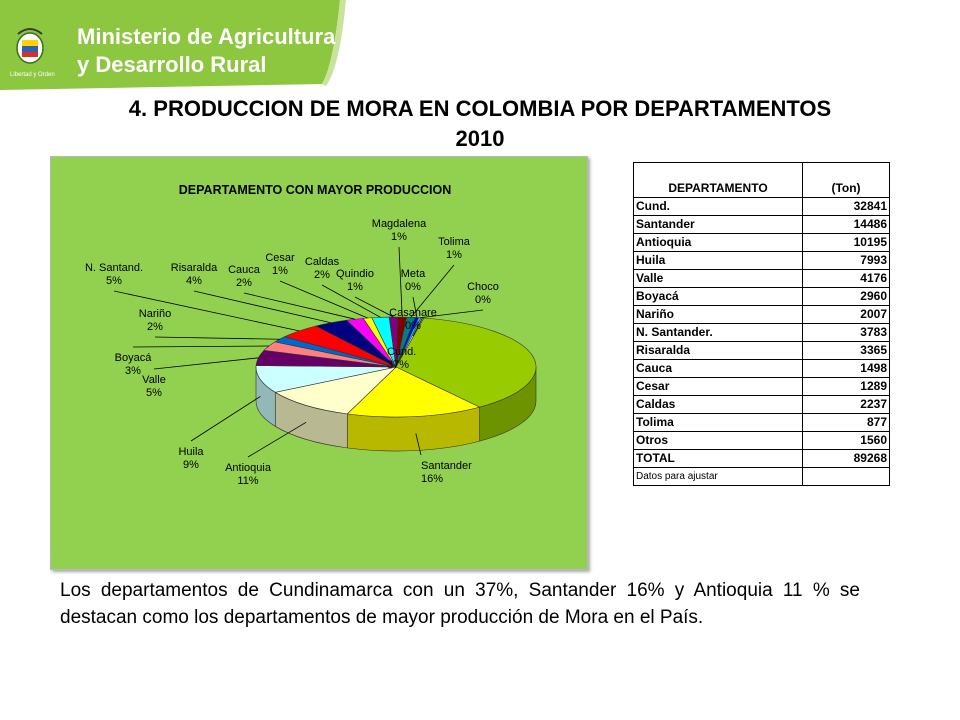 This screenshot has height=720, width=960. I want to click on pie-slice-label: Casanare 0%, so click(413, 319).